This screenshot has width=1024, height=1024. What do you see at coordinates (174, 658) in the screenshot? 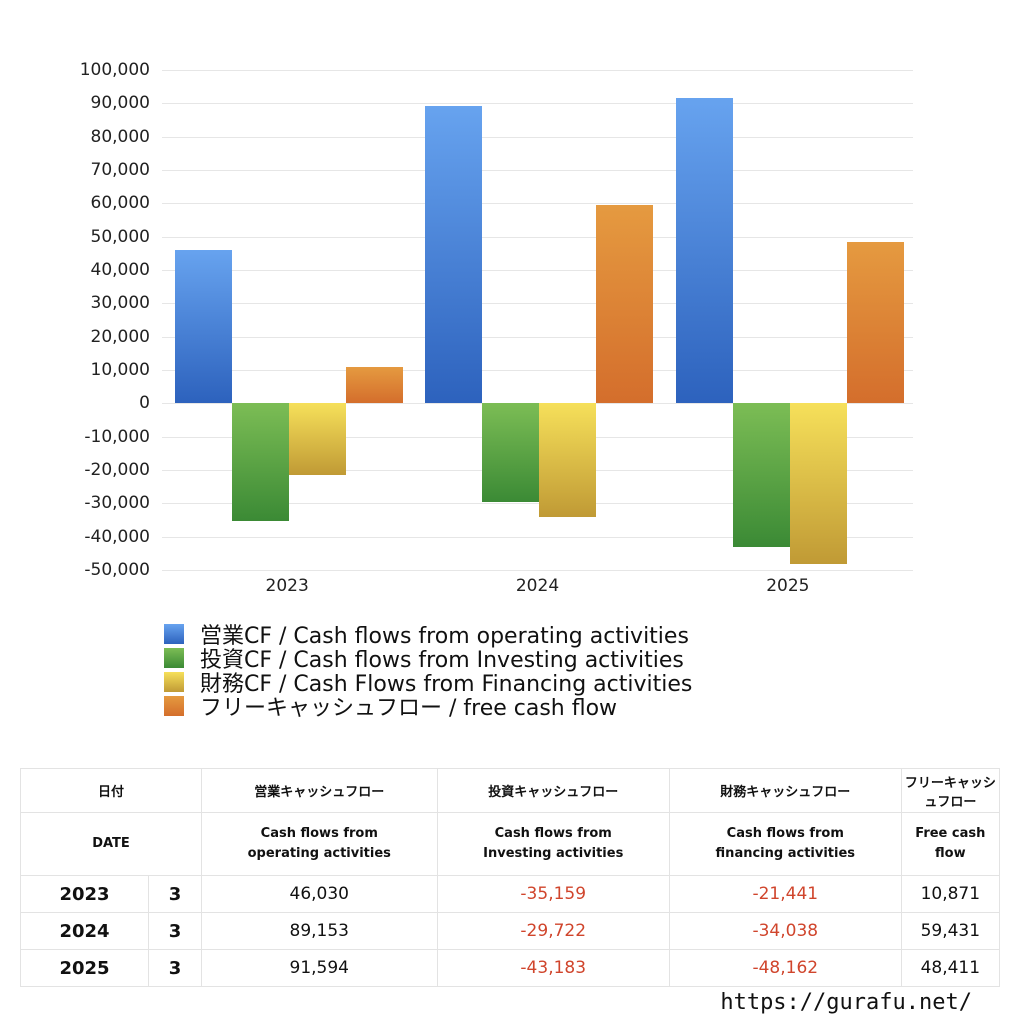
I see `legend-swatch-investing` at bounding box center [174, 658].